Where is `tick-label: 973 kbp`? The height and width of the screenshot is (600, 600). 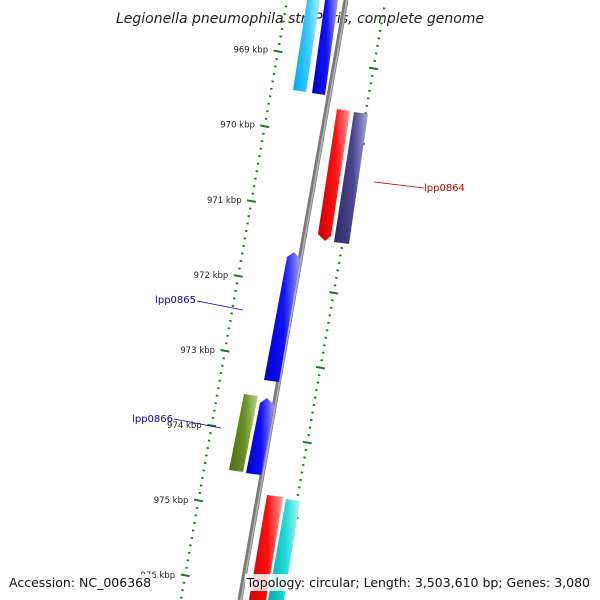
tick-label: 973 kbp is located at coordinates (197, 351).